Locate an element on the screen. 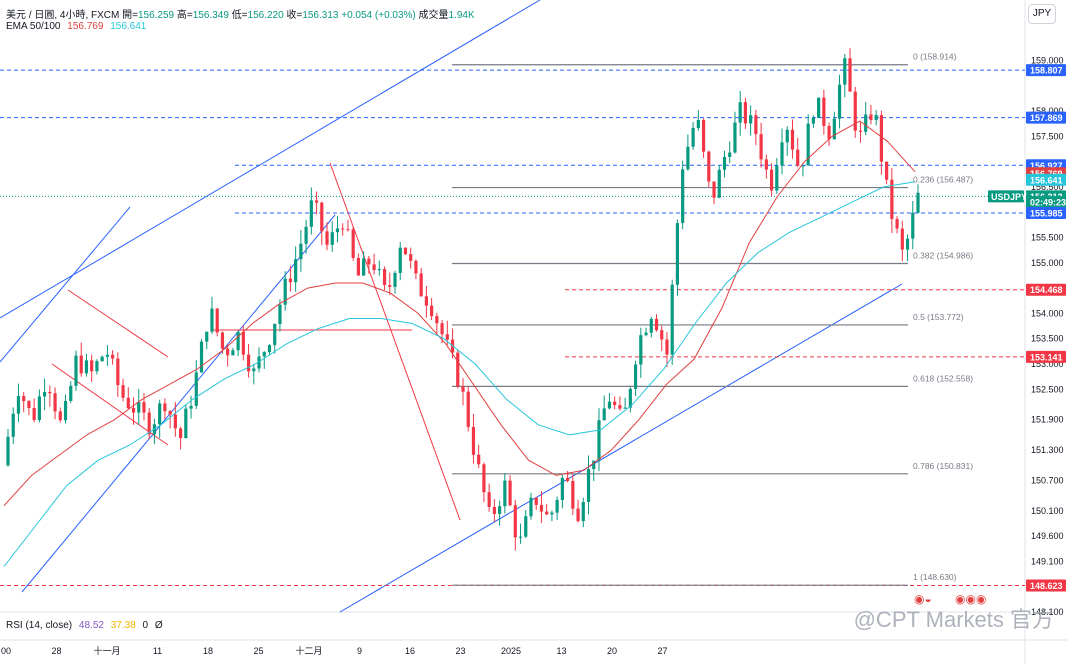  price-badge-label: 154.468 is located at coordinates (1046, 290).